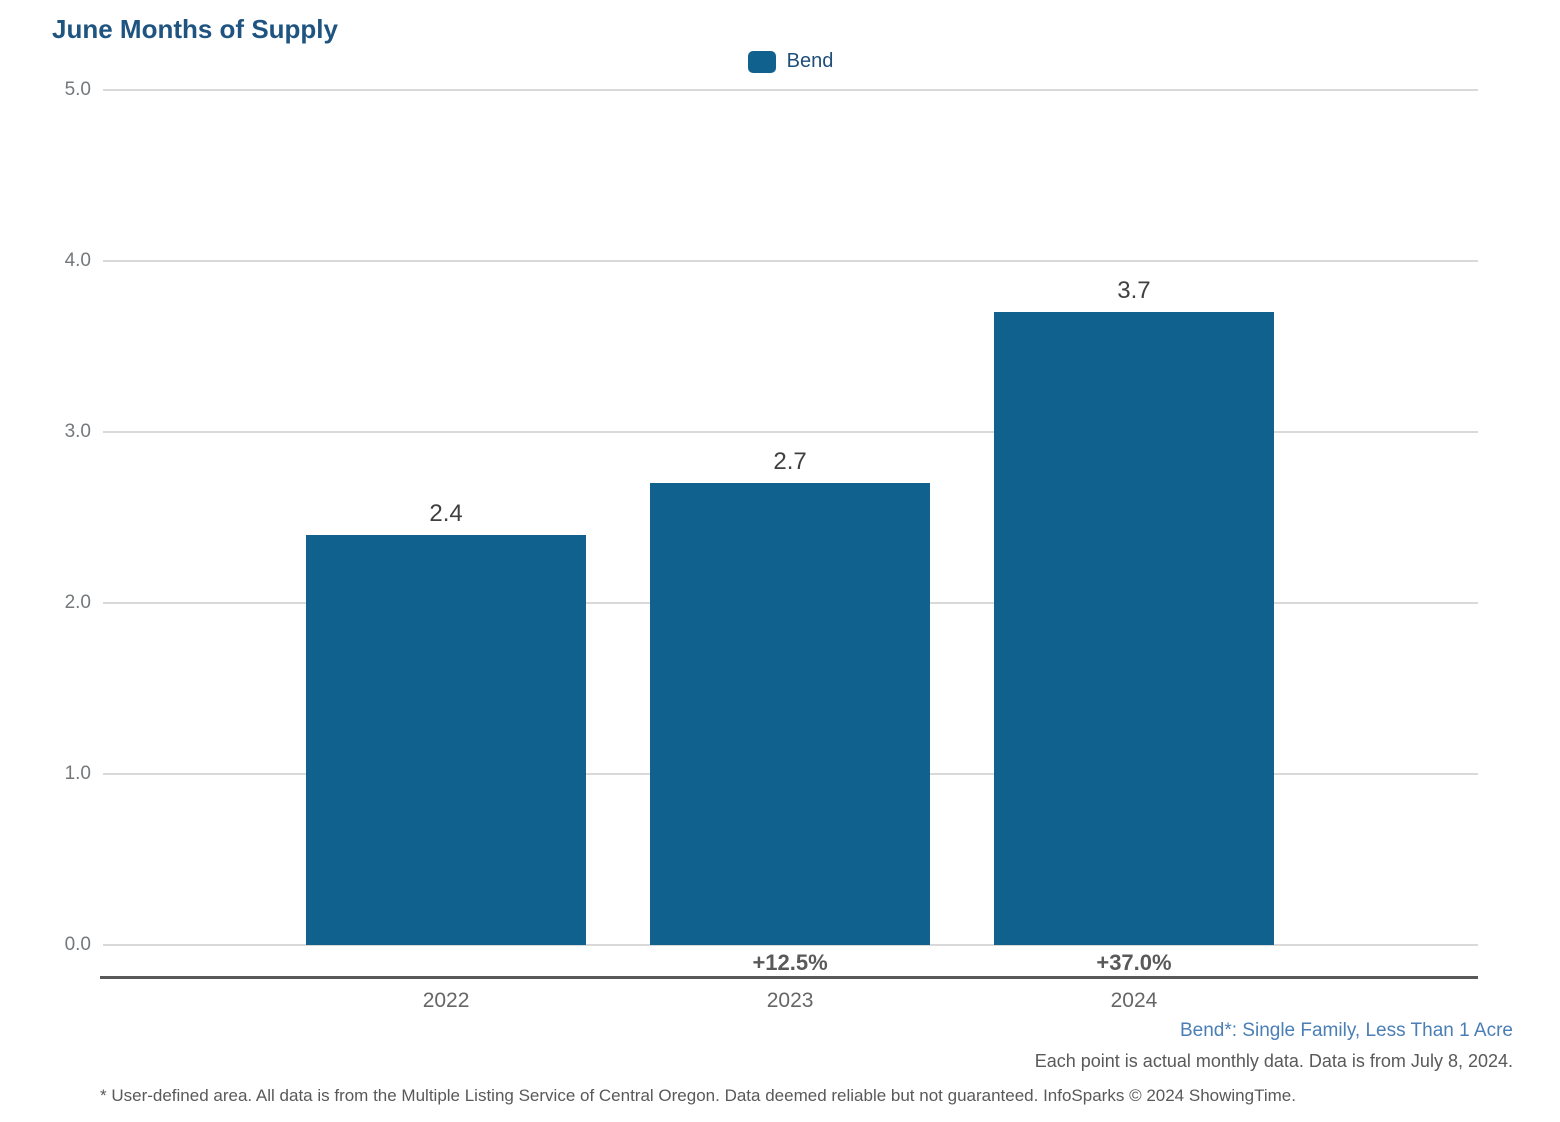  Describe the element at coordinates (77, 89) in the screenshot. I see `y-axis-tick: 5.0` at that location.